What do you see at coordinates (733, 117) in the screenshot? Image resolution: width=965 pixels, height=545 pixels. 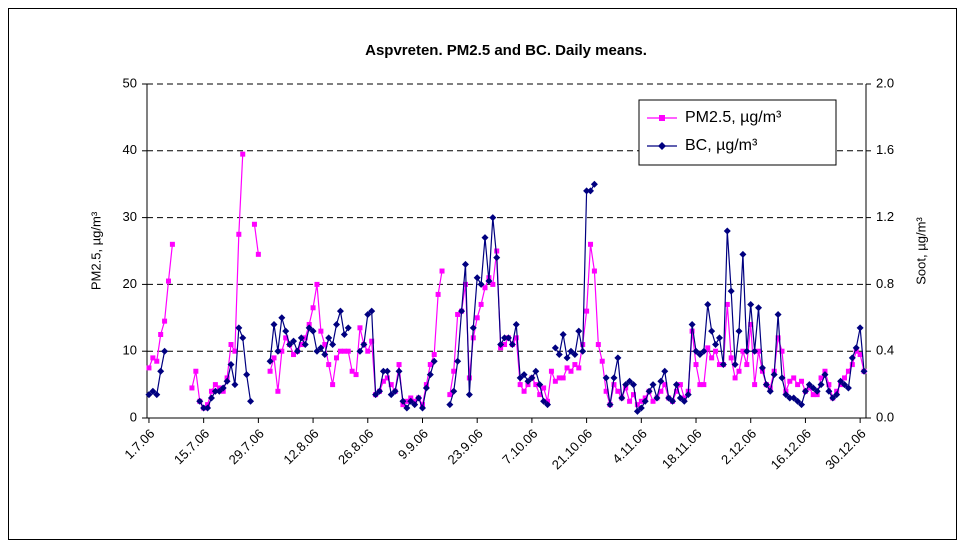 I see `legend-label: PM2.5, µg/m³` at bounding box center [733, 117].